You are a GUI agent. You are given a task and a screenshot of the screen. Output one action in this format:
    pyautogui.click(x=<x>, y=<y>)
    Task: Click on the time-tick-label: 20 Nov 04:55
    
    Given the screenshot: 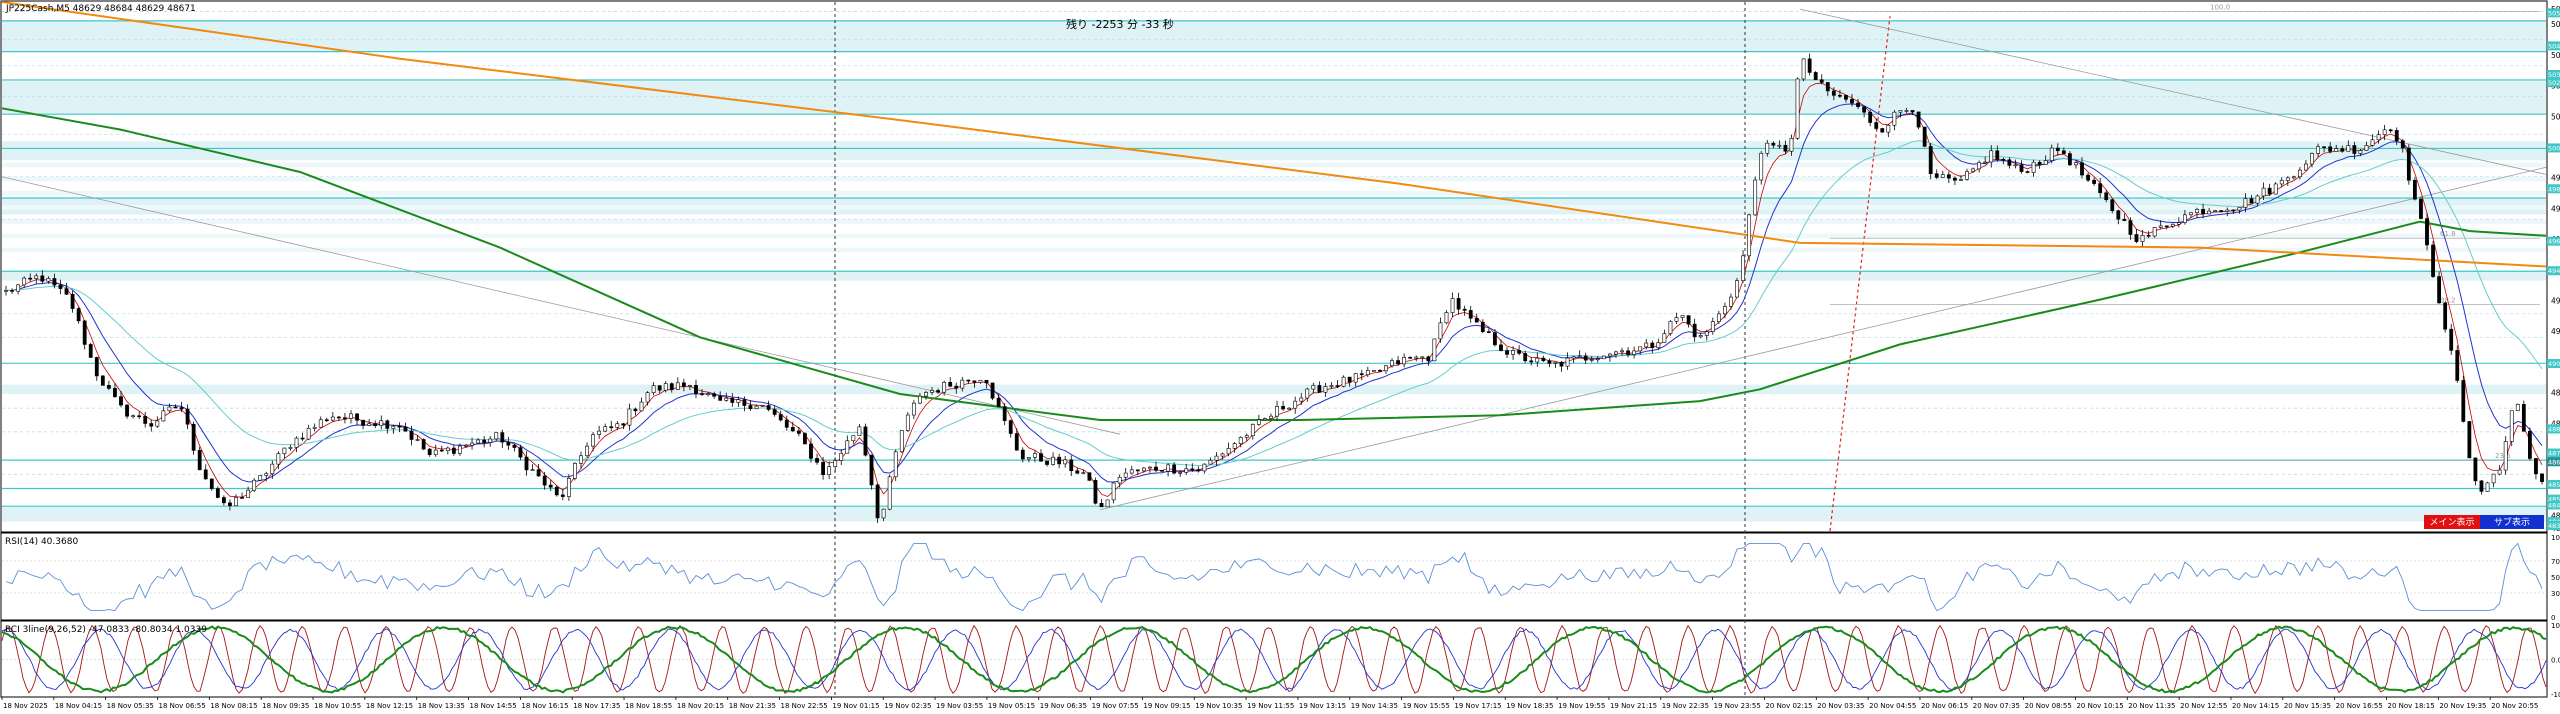 What is the action you would take?
    pyautogui.click(x=1892, y=706)
    